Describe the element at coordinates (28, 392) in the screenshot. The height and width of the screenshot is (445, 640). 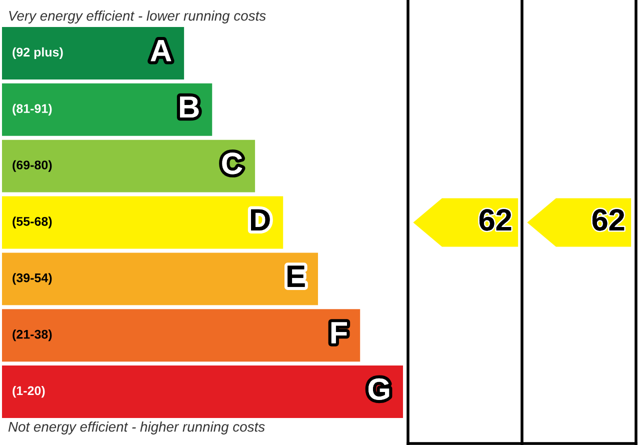
I see `y-tick-label: (1-20)` at that location.